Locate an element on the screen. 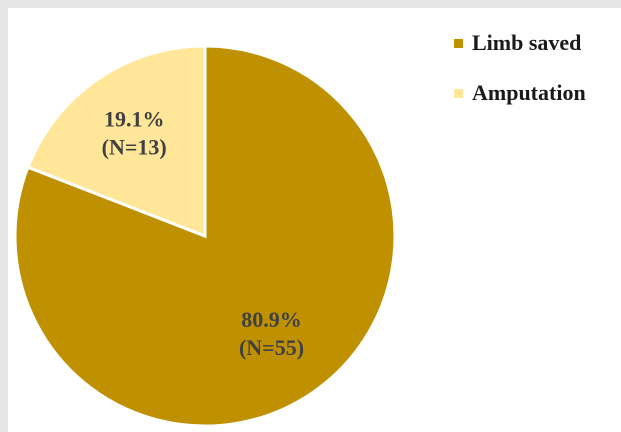 The width and height of the screenshot is (621, 432). legend-swatch-amputation is located at coordinates (458, 93).